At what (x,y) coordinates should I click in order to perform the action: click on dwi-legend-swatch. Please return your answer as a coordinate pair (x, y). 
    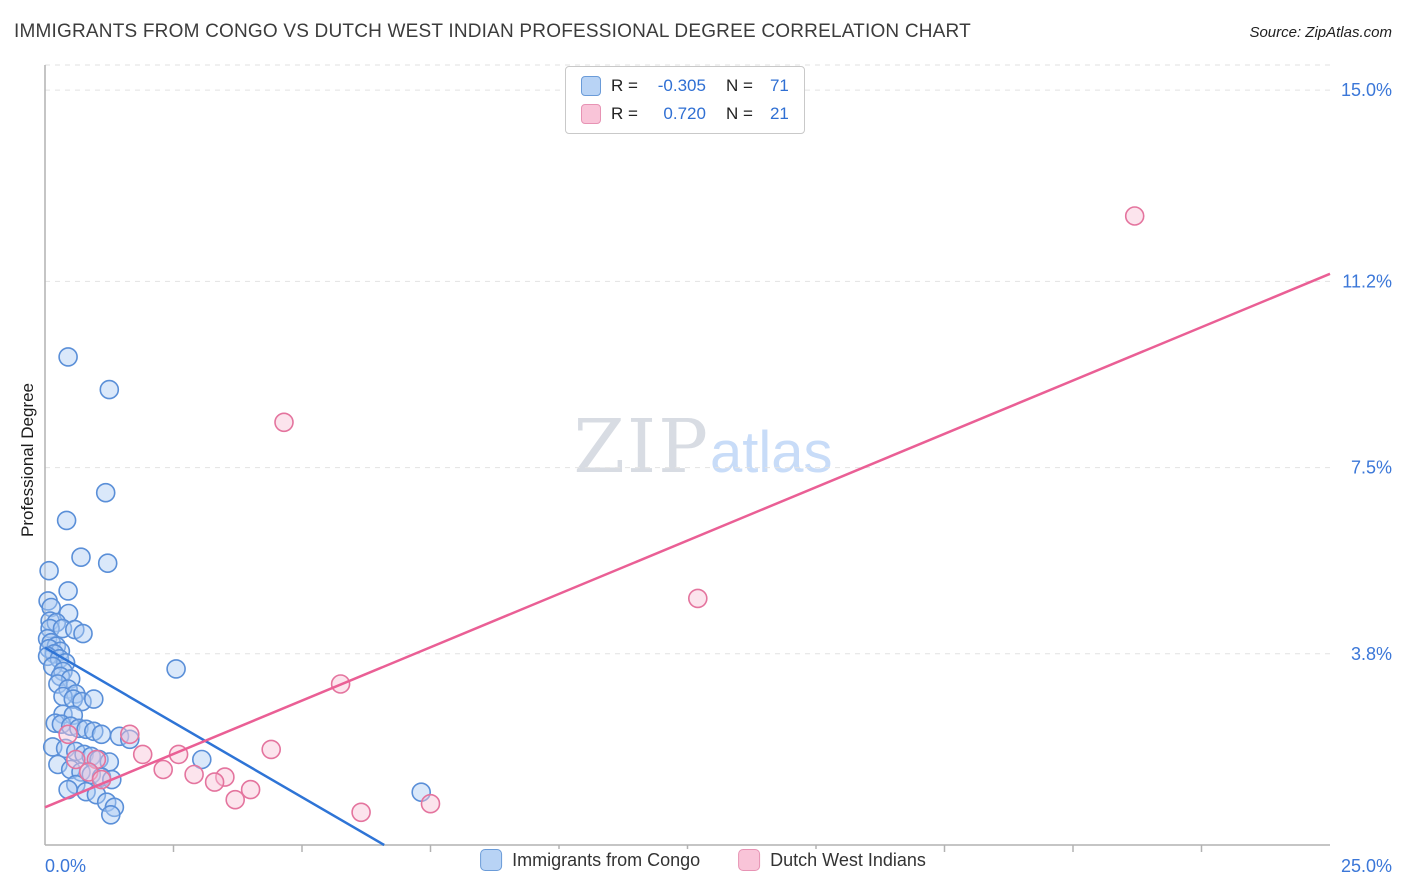
    Looking at the image, I should click on (749, 860).